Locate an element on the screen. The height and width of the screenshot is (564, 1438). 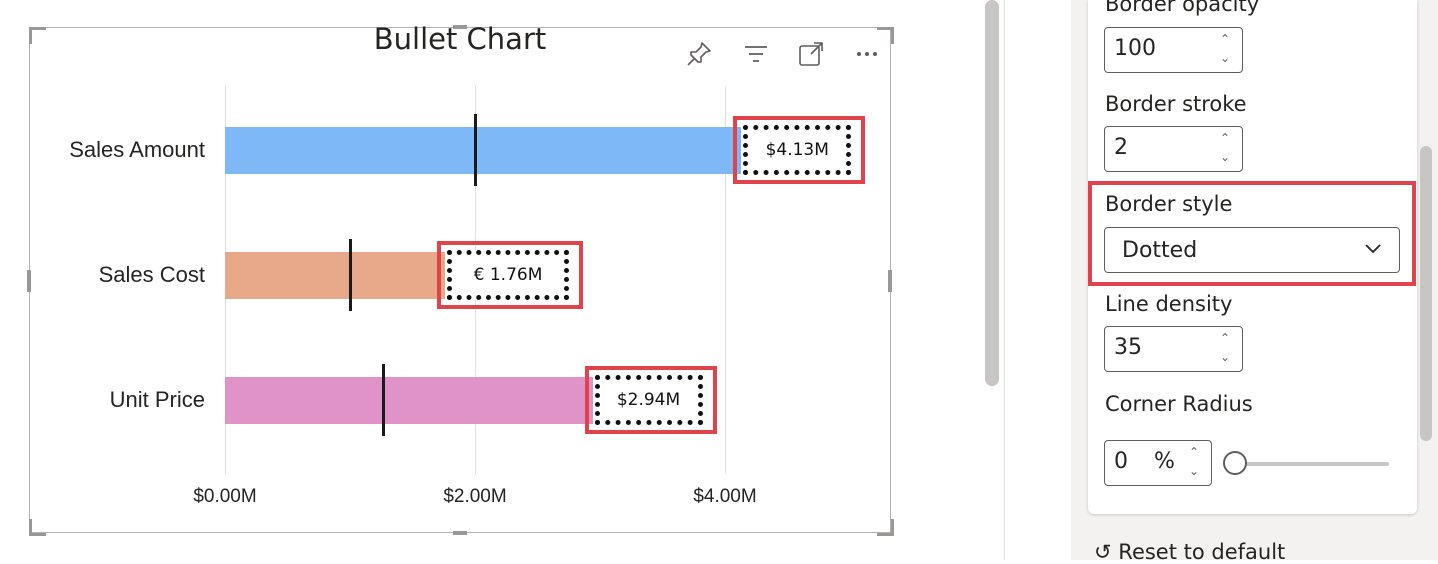
resize-handle-bottom is located at coordinates (460, 533).